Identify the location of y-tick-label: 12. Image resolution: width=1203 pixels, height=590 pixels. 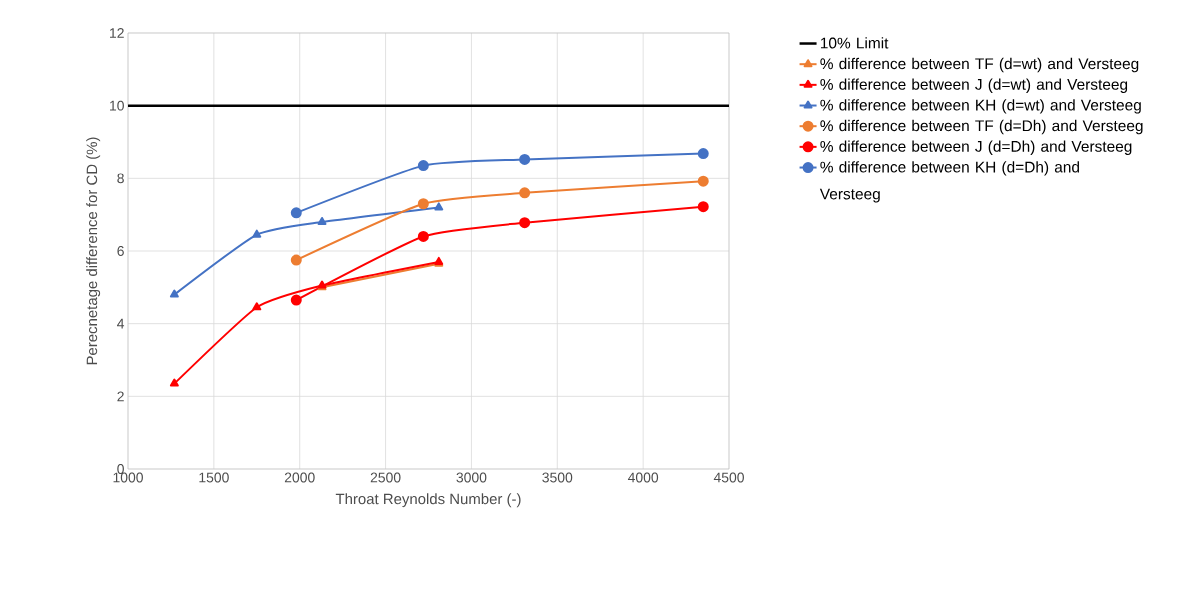
(117, 33).